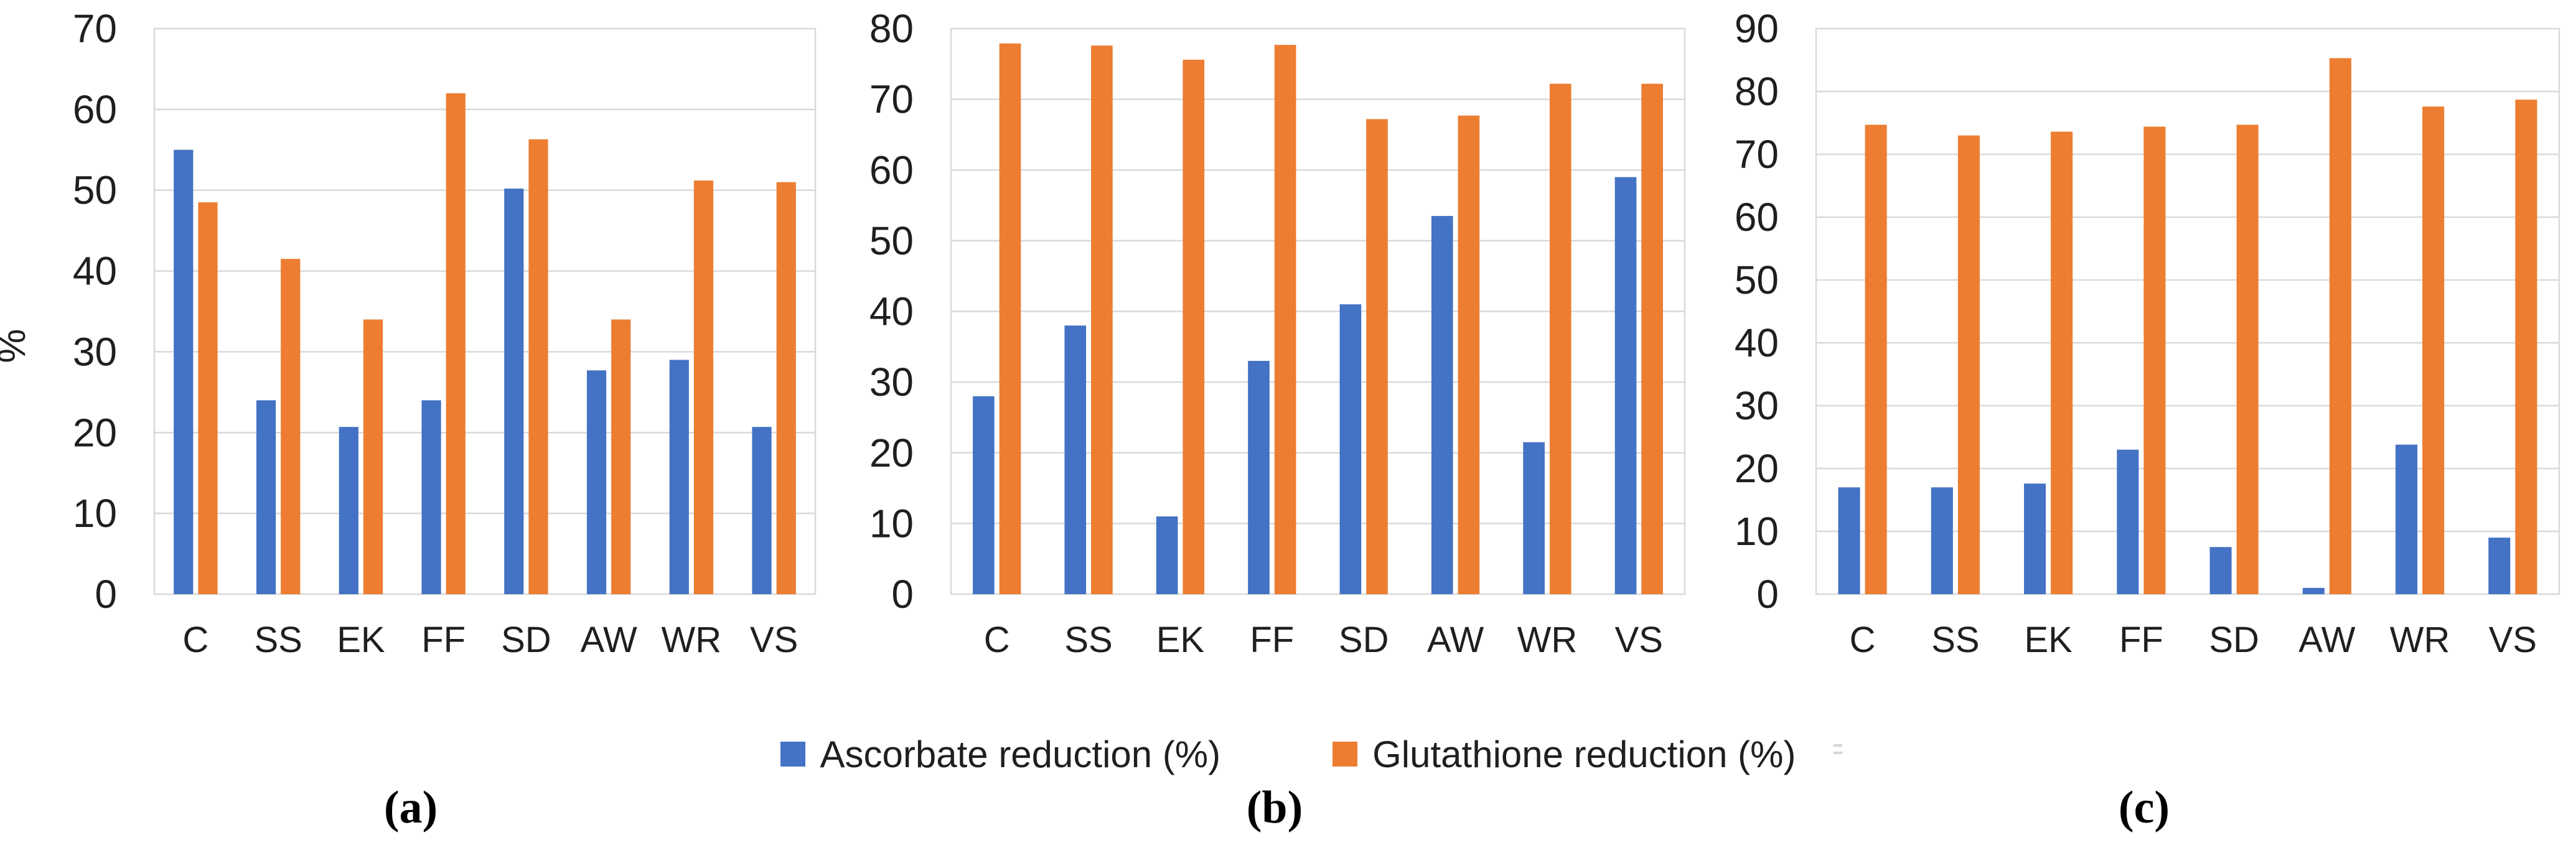  I want to click on x-category-label-SS-a: SS, so click(278, 640).